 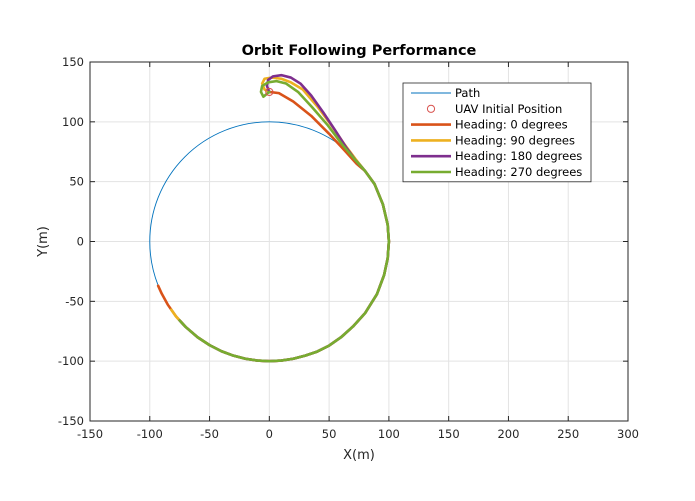 I want to click on x-axis-label: X(m), so click(x=359, y=455).